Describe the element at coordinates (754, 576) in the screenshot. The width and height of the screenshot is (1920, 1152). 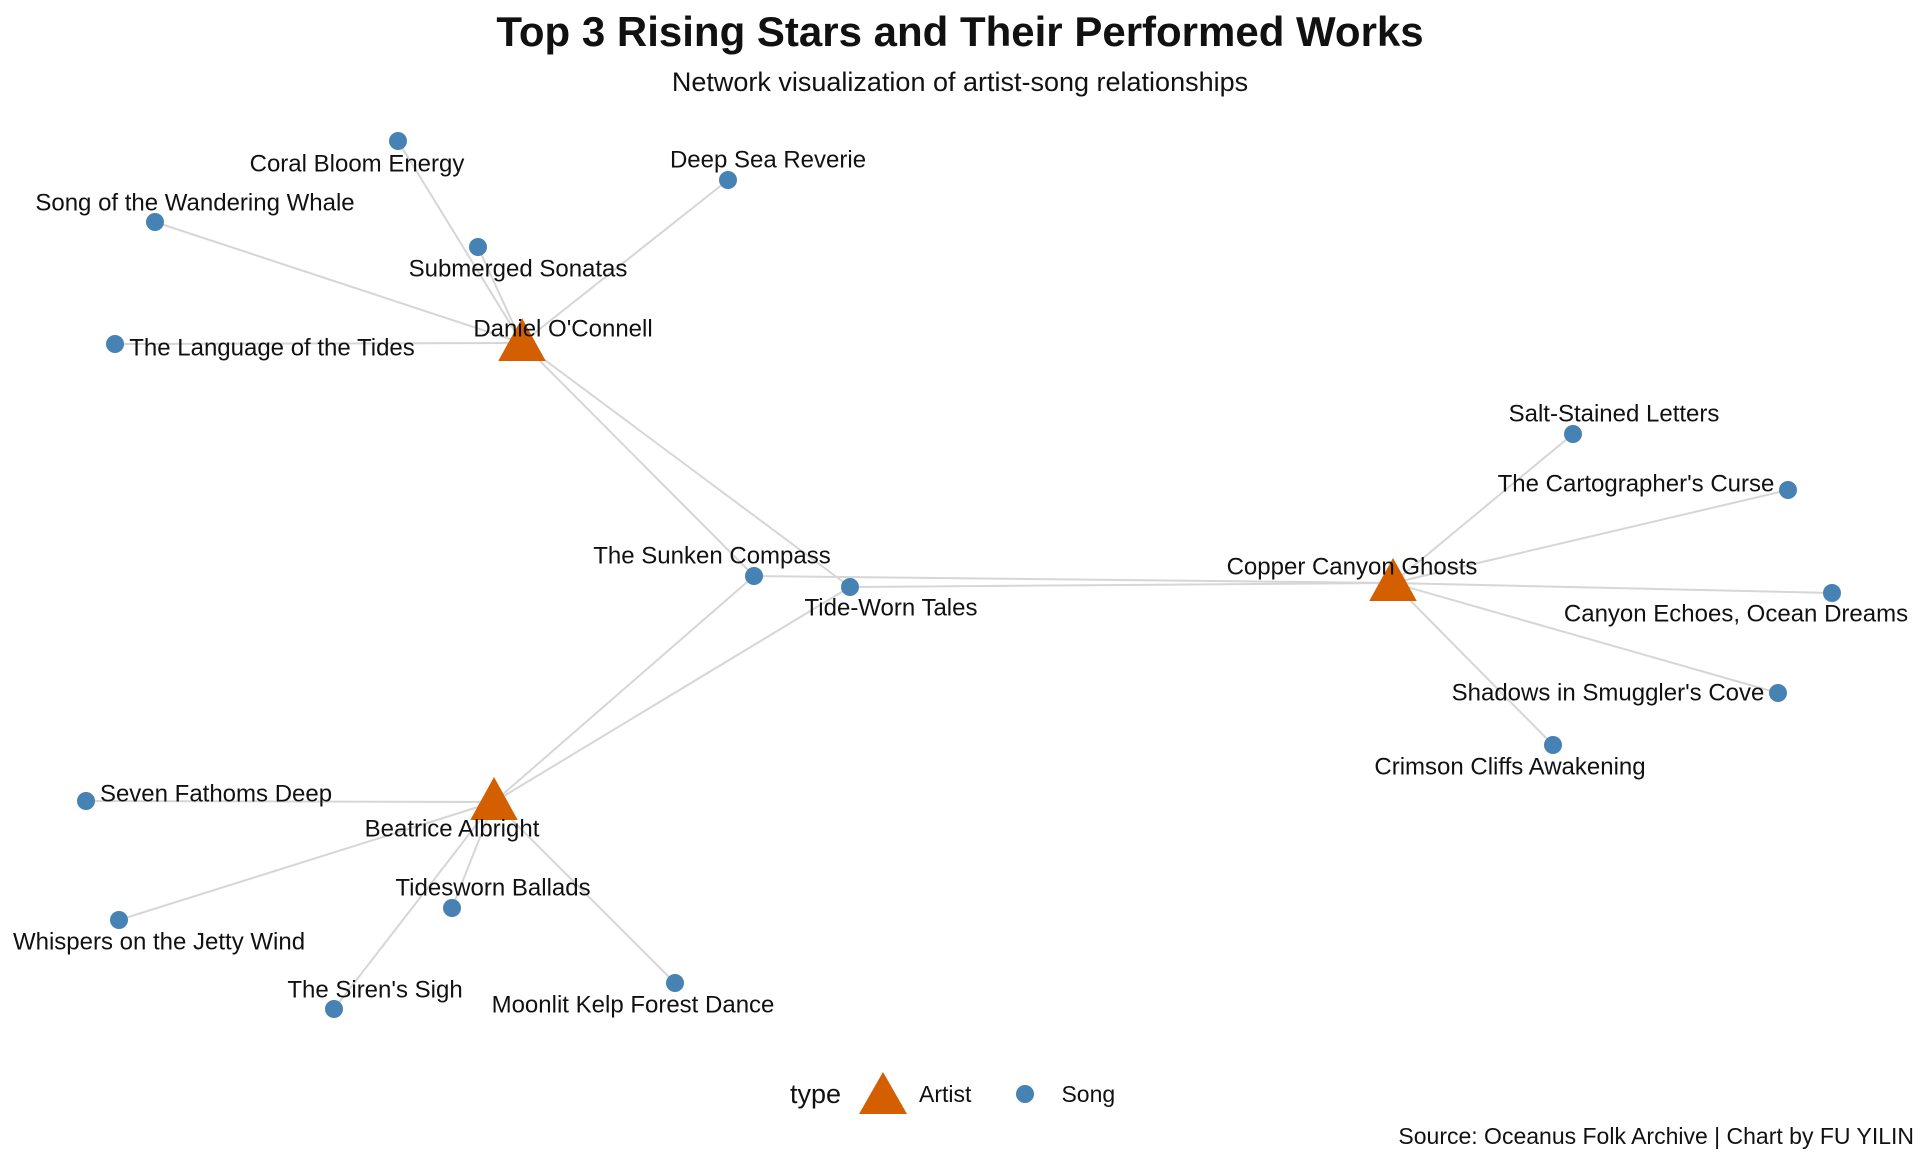
I see `song-node-compass` at that location.